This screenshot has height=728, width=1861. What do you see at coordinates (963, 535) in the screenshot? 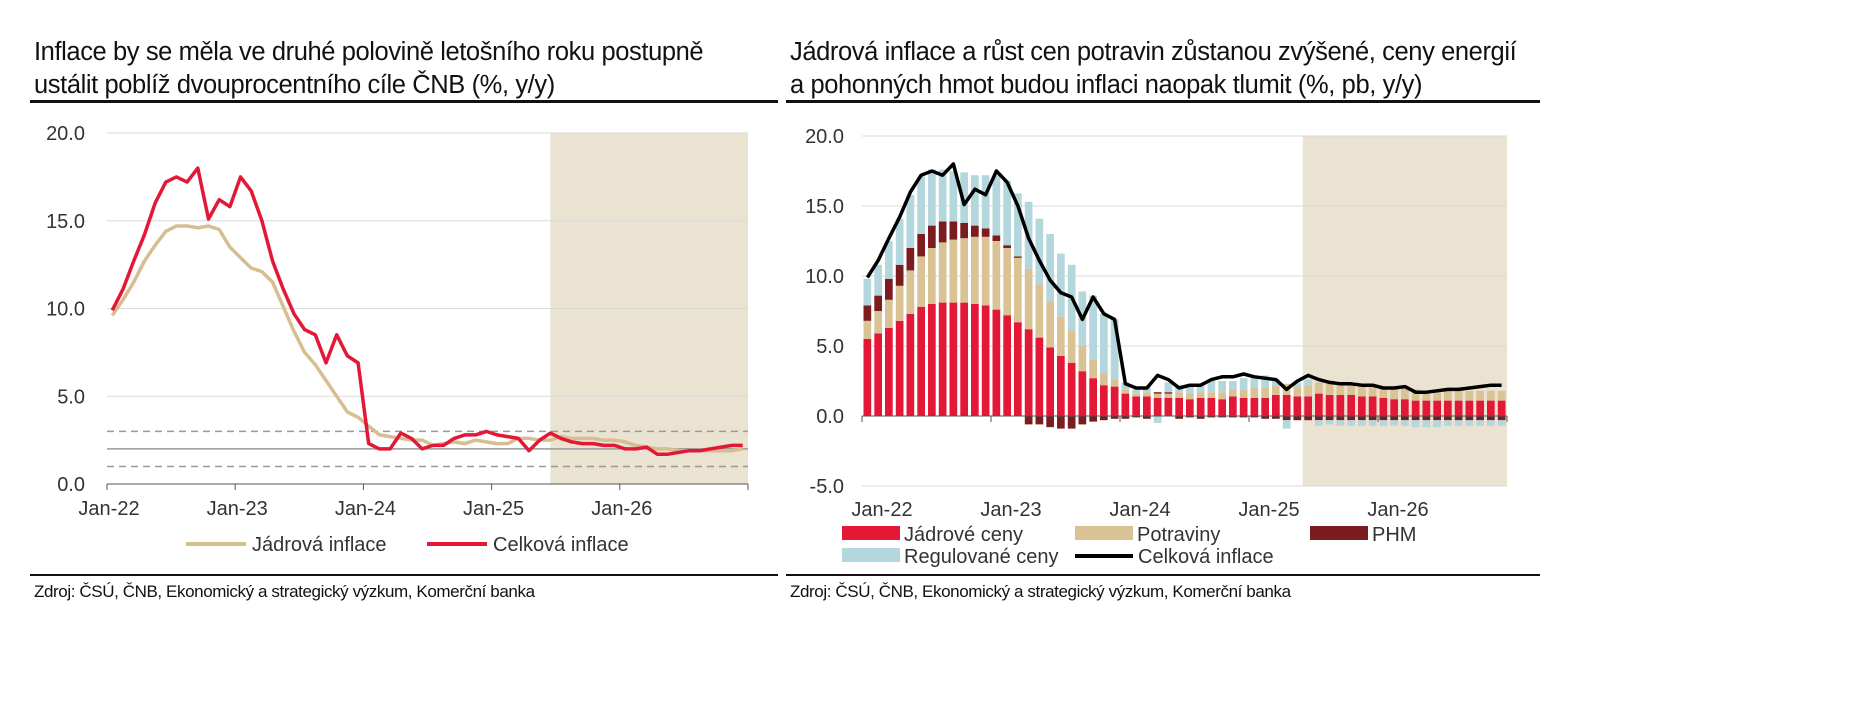
I see `legend-label-core-prices: Jádrové ceny` at bounding box center [963, 535].